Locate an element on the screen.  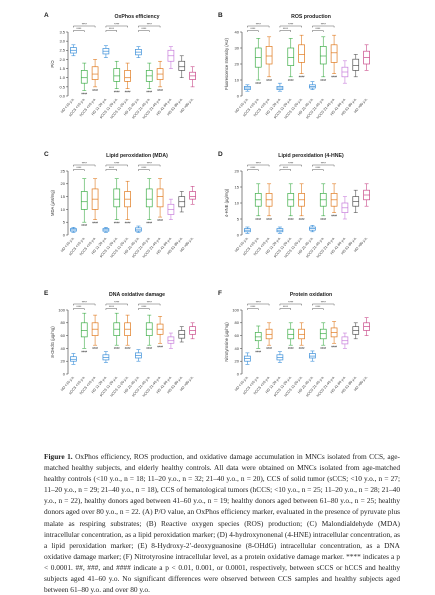
y-axis-label: MDA (µM/mg) is located at coordinates (52, 202).